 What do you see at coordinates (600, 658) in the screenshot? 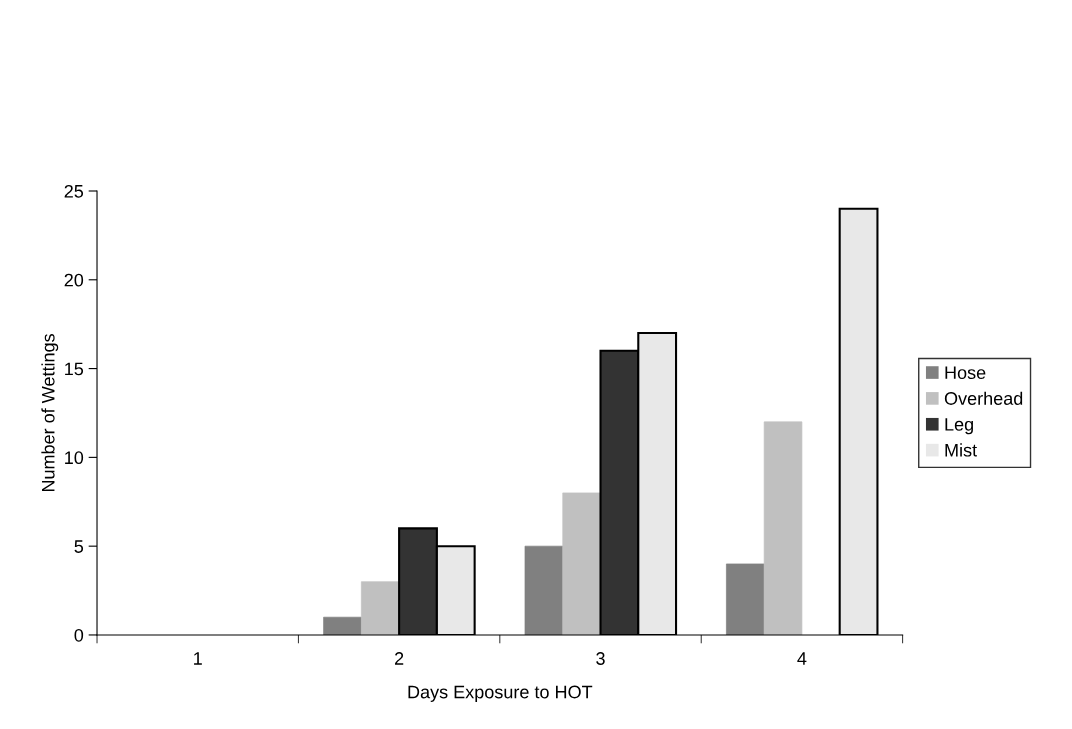
I see `x-tick-label: 3` at bounding box center [600, 658].